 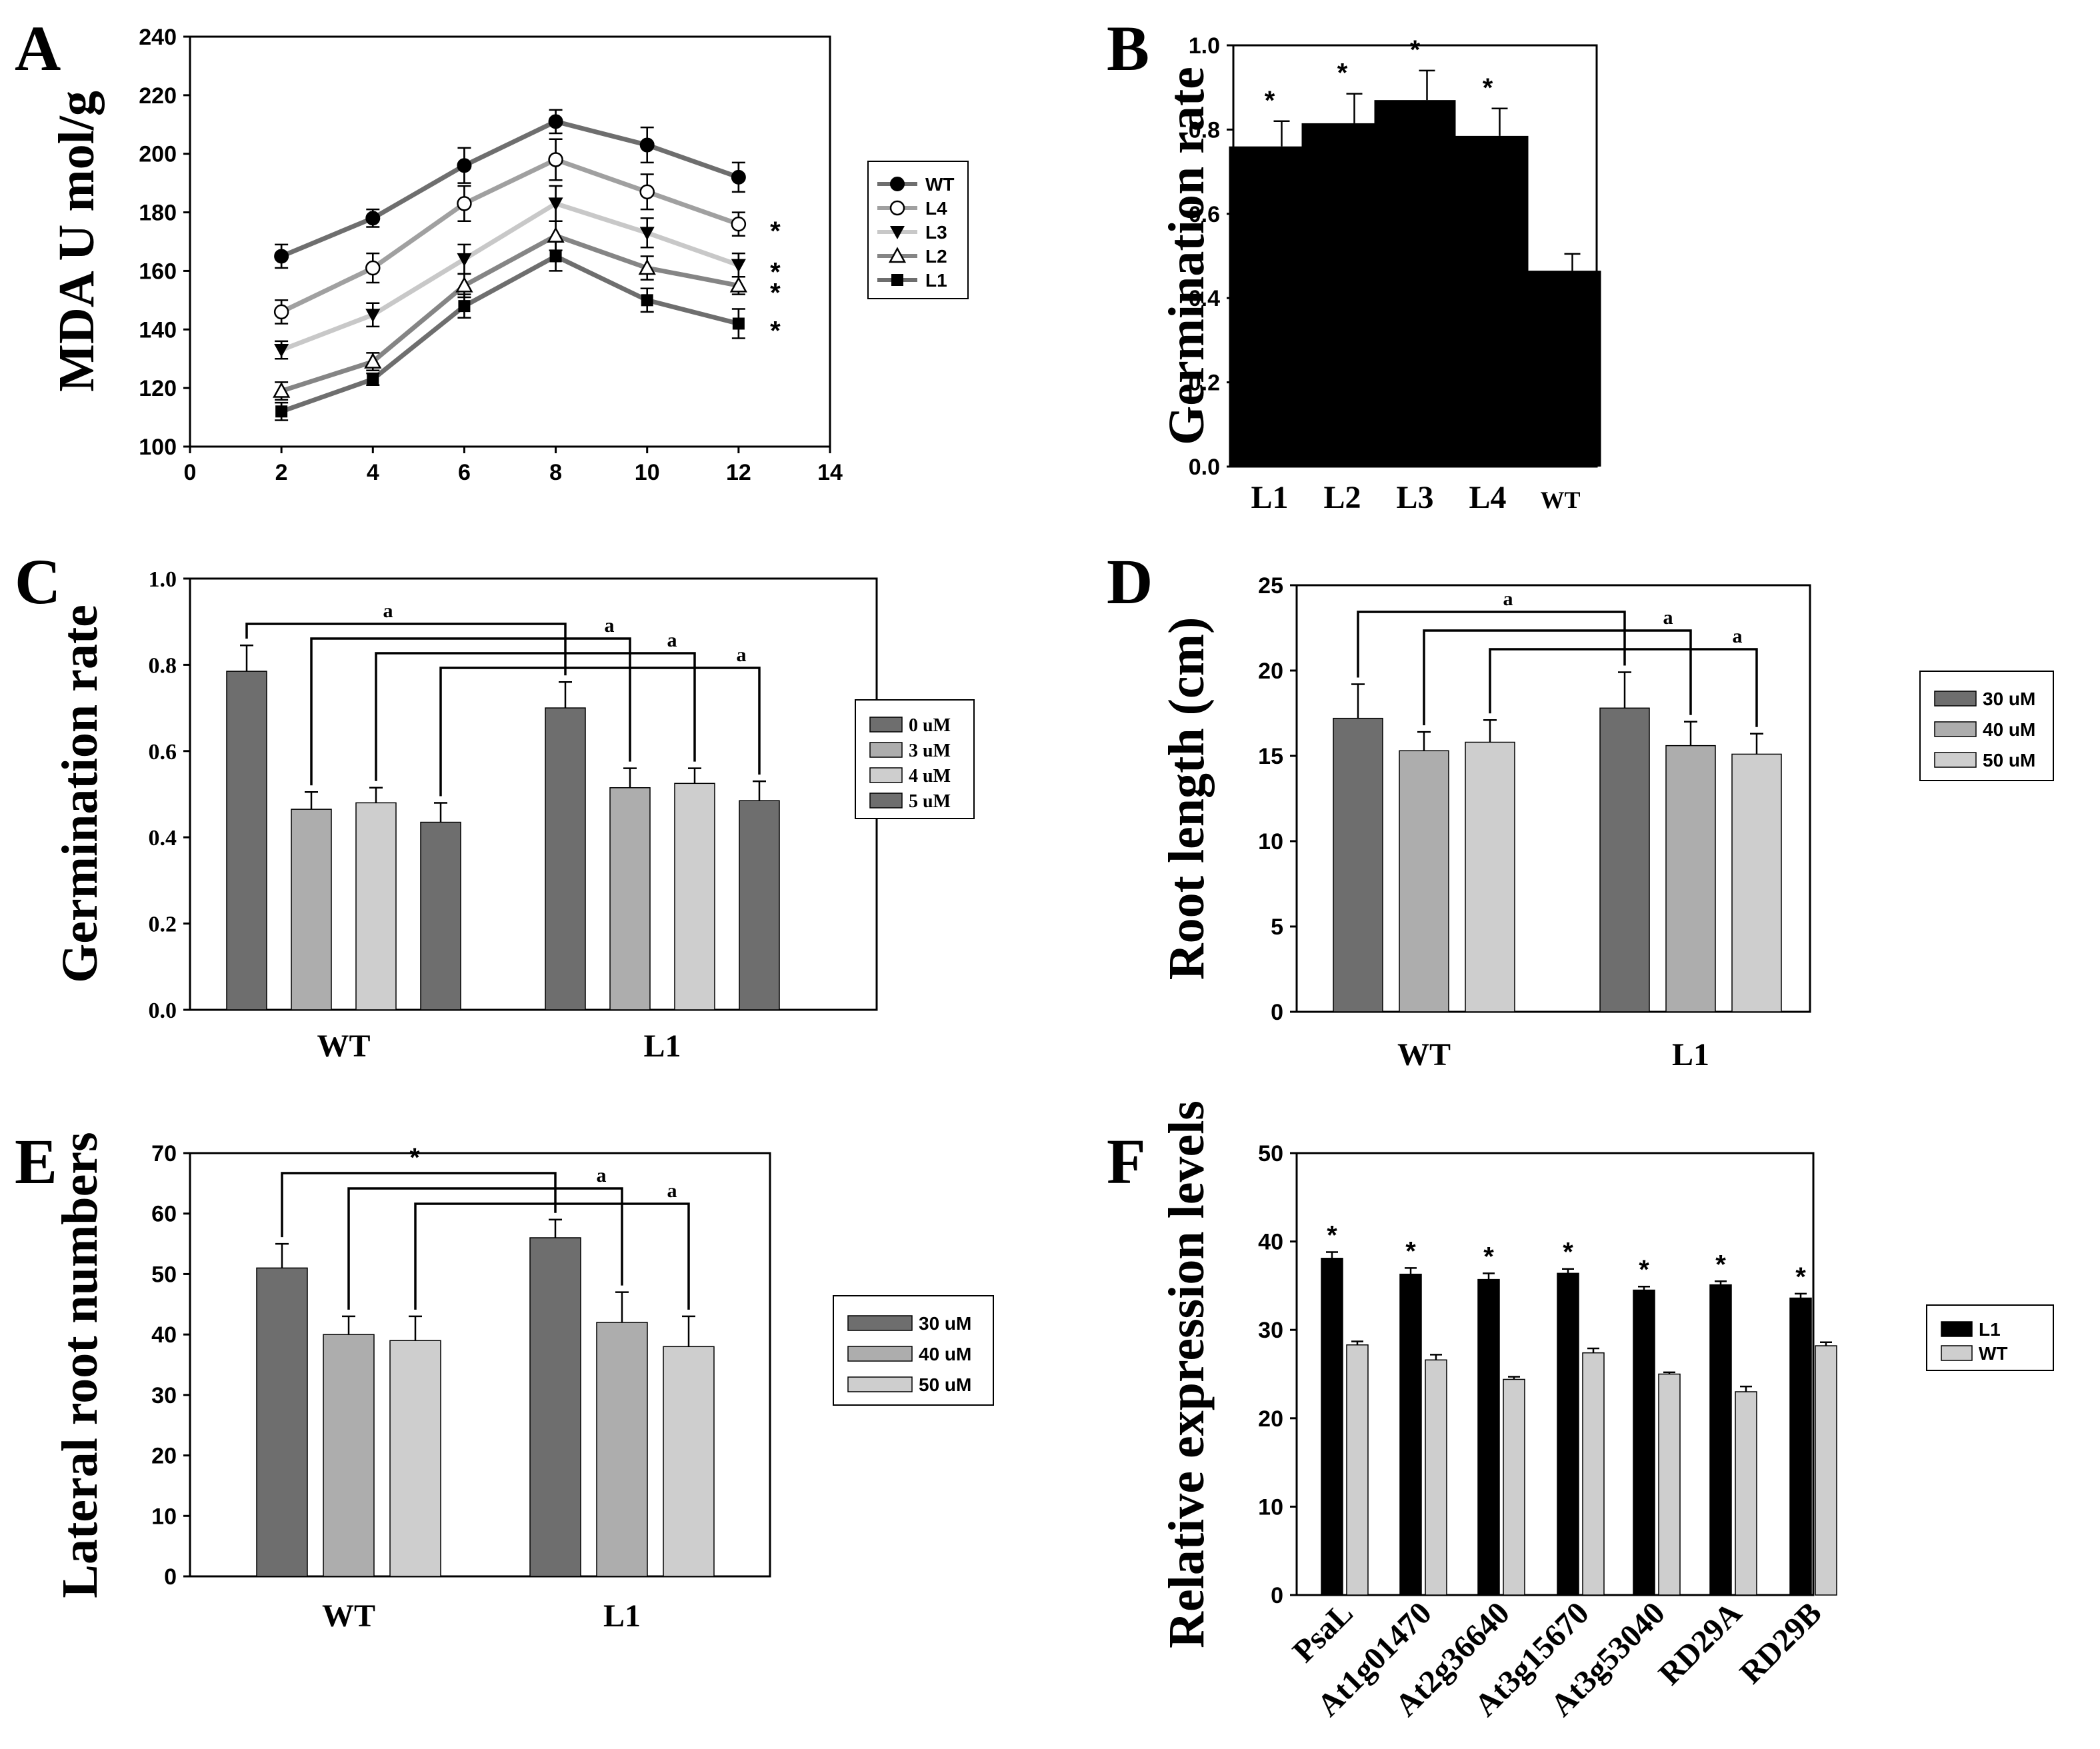 I want to click on x-category-label: L4, so click(x=1487, y=497).